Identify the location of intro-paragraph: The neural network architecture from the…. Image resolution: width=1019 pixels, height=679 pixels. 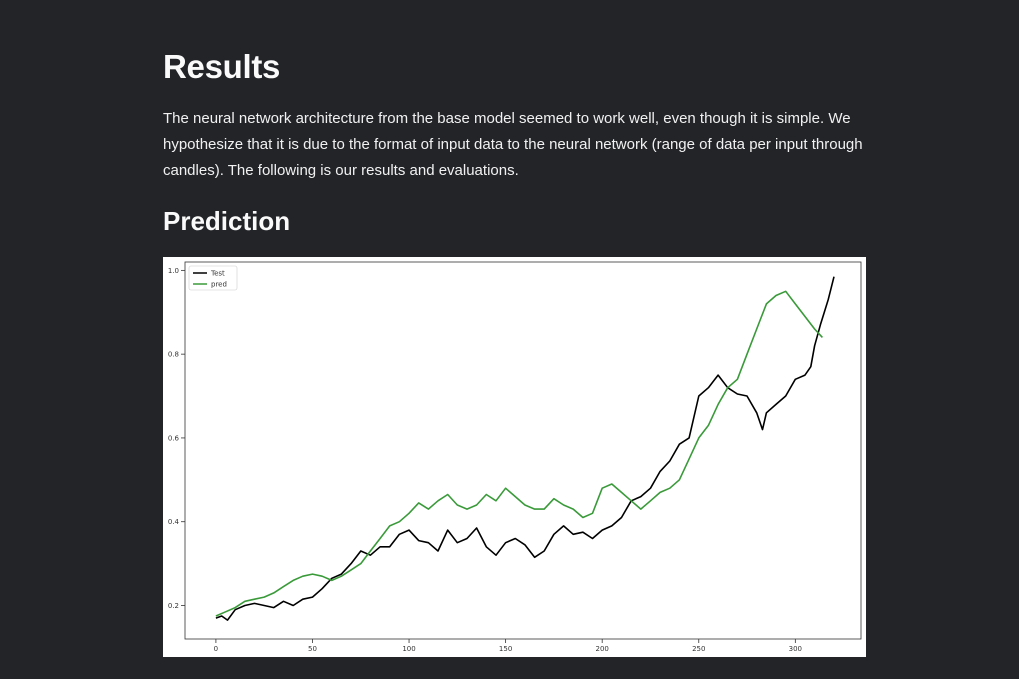
(513, 144).